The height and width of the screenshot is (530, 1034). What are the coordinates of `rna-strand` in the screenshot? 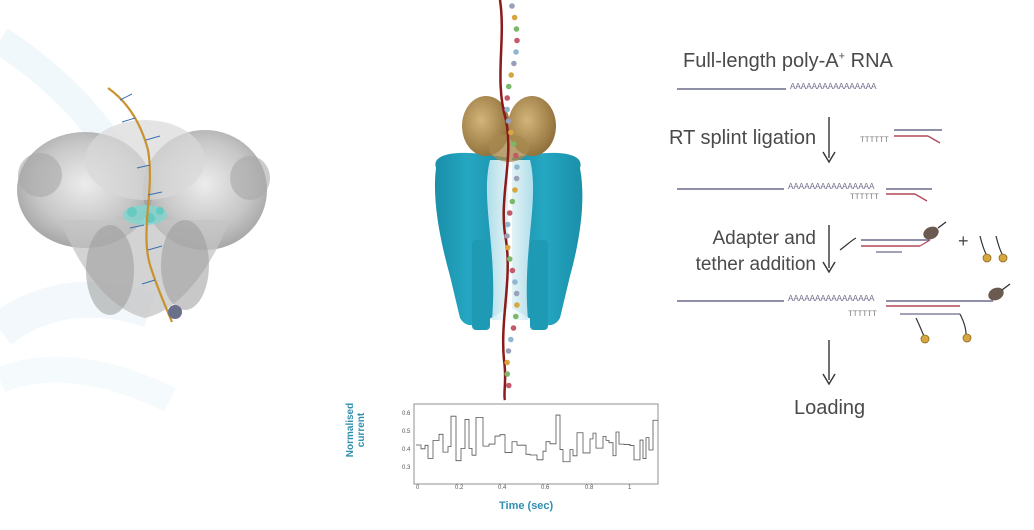 It's located at (504, 200).